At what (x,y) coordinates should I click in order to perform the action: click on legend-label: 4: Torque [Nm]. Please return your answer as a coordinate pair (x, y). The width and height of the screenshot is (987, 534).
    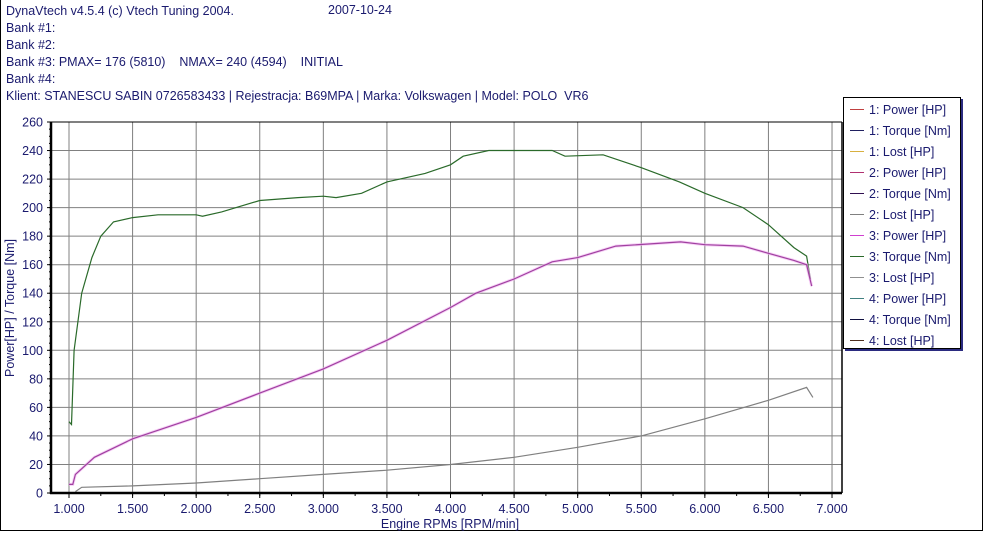
    Looking at the image, I should click on (910, 319).